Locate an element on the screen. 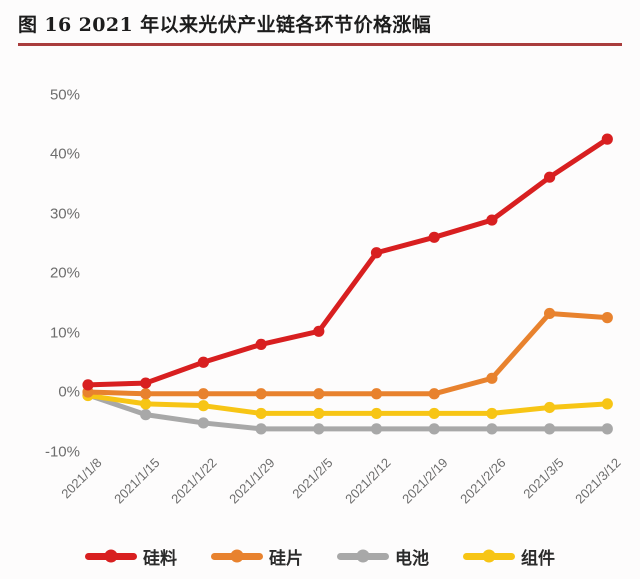 This screenshot has width=640, height=579. x-axis-tick-label: 2021/2/26 is located at coordinates (482, 481).